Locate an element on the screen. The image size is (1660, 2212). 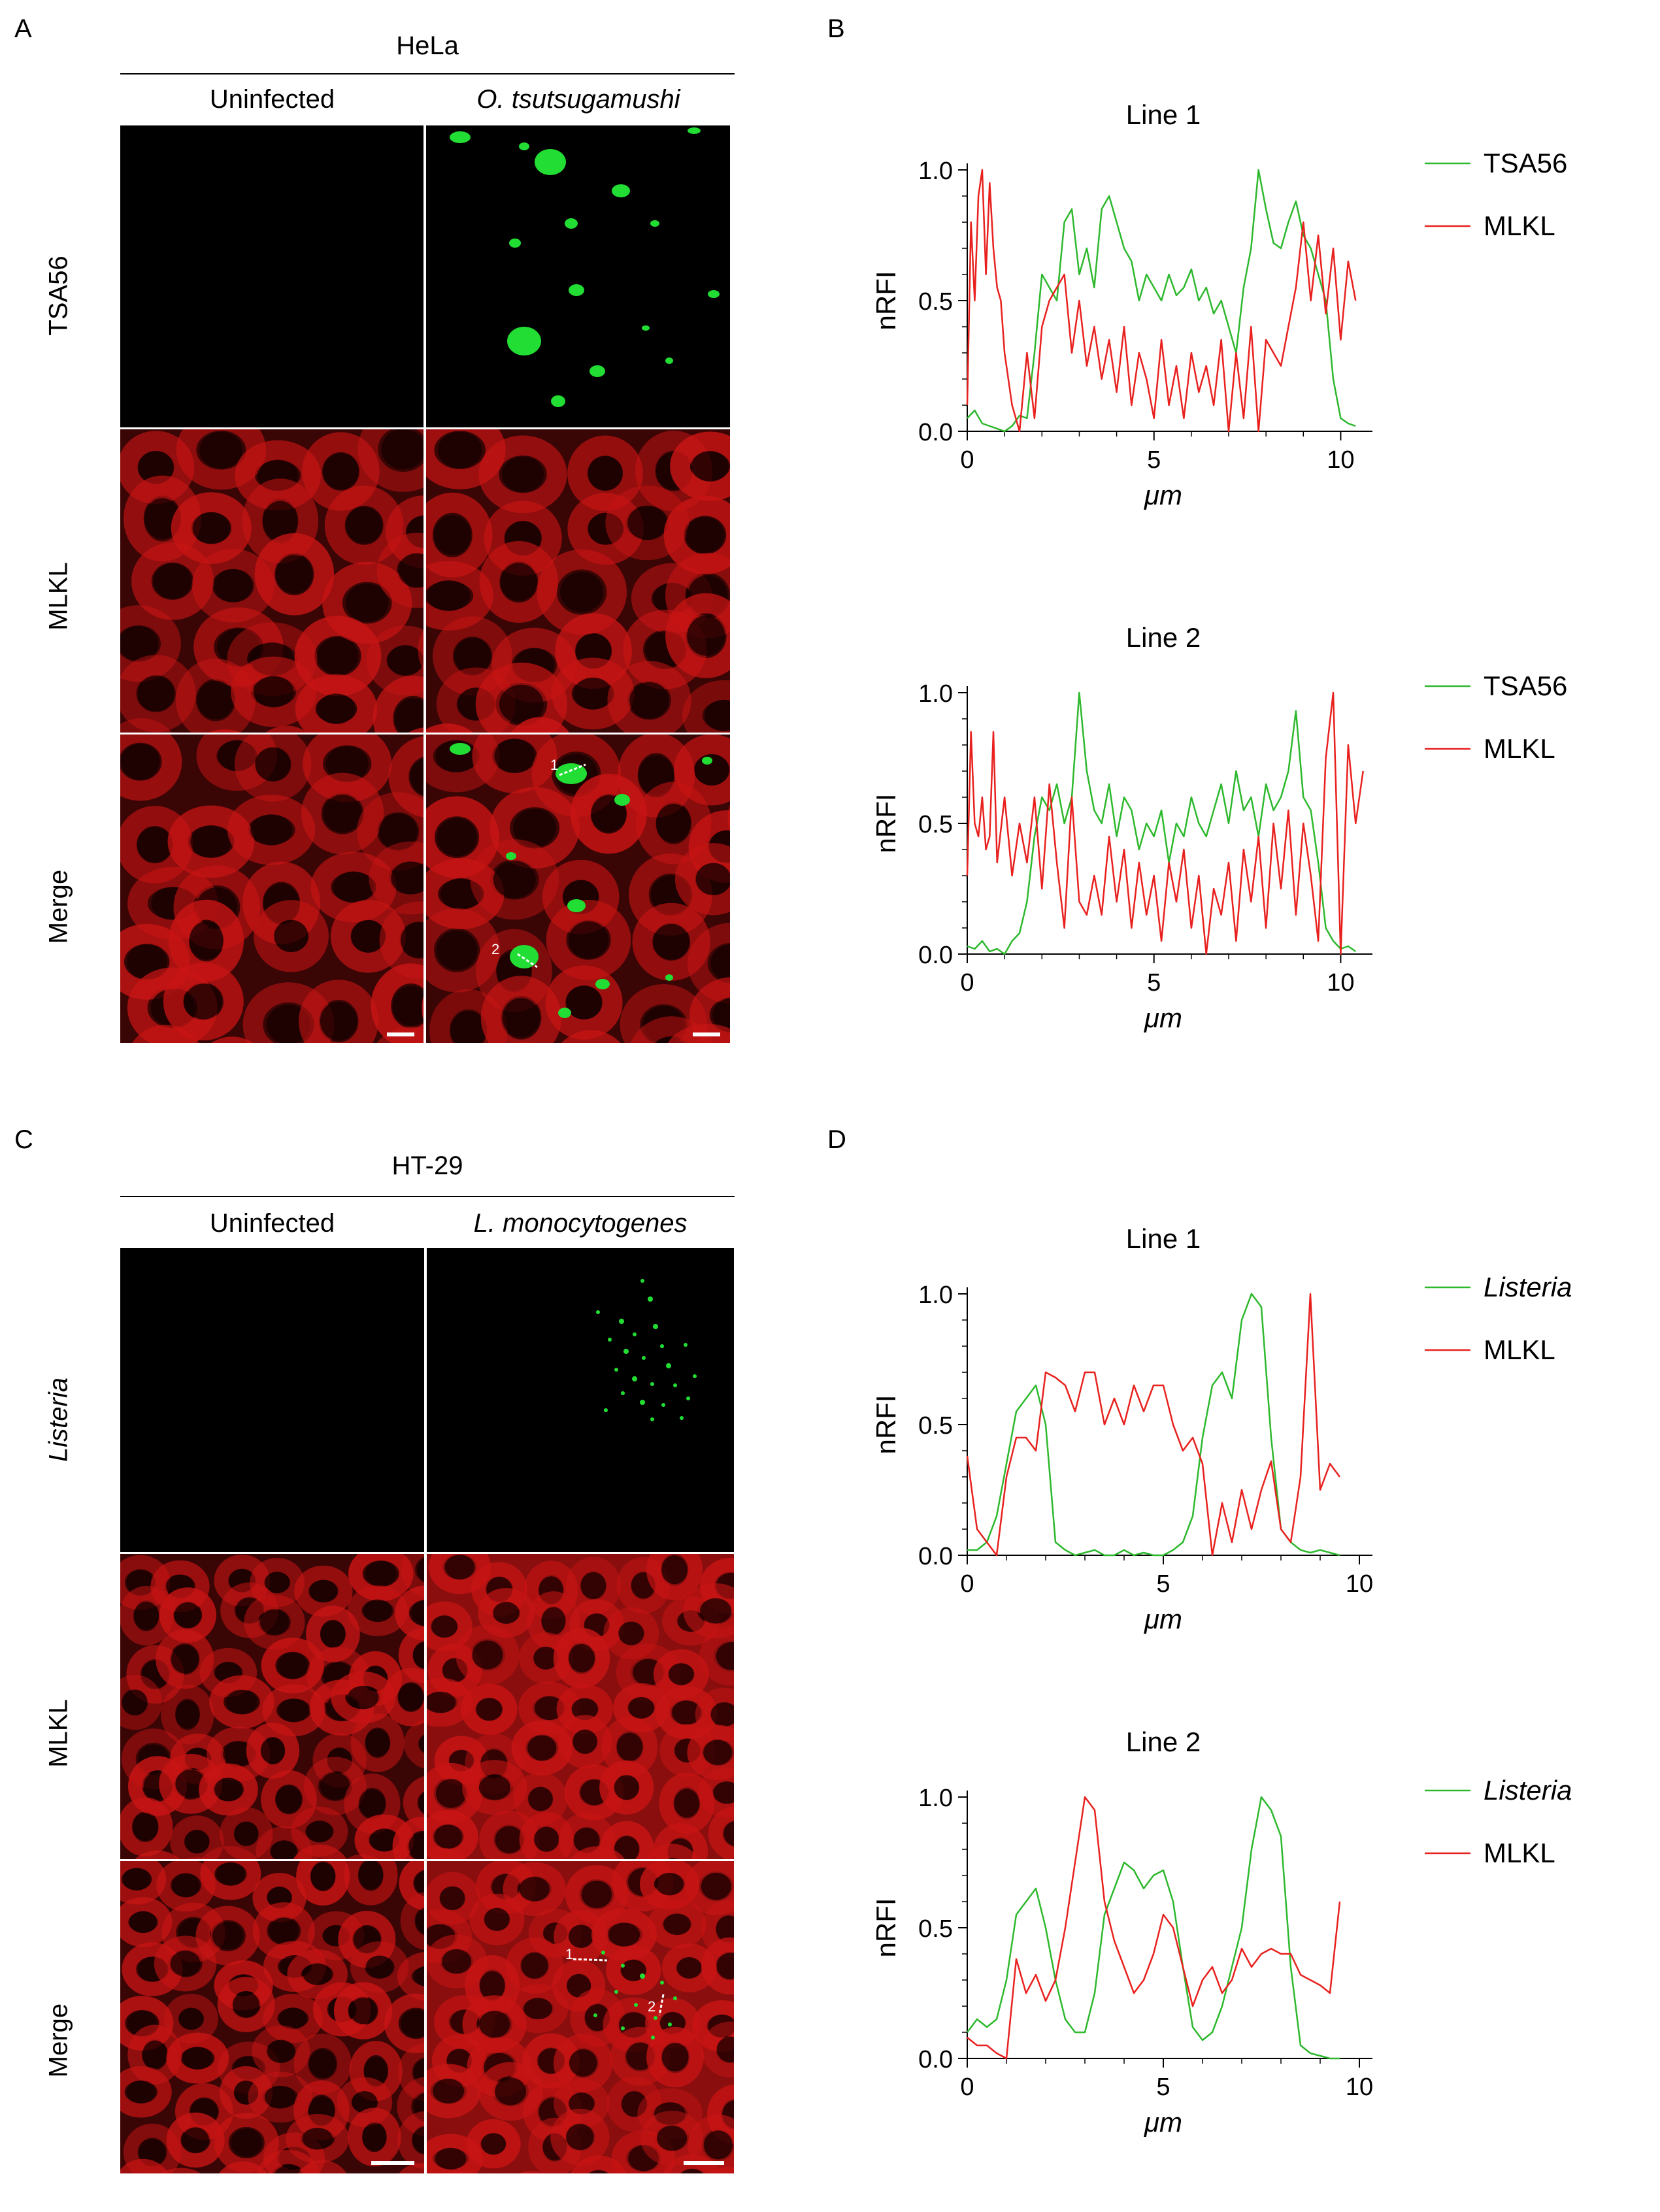
merge-overlay-c: 1 2 is located at coordinates (621, 1993).